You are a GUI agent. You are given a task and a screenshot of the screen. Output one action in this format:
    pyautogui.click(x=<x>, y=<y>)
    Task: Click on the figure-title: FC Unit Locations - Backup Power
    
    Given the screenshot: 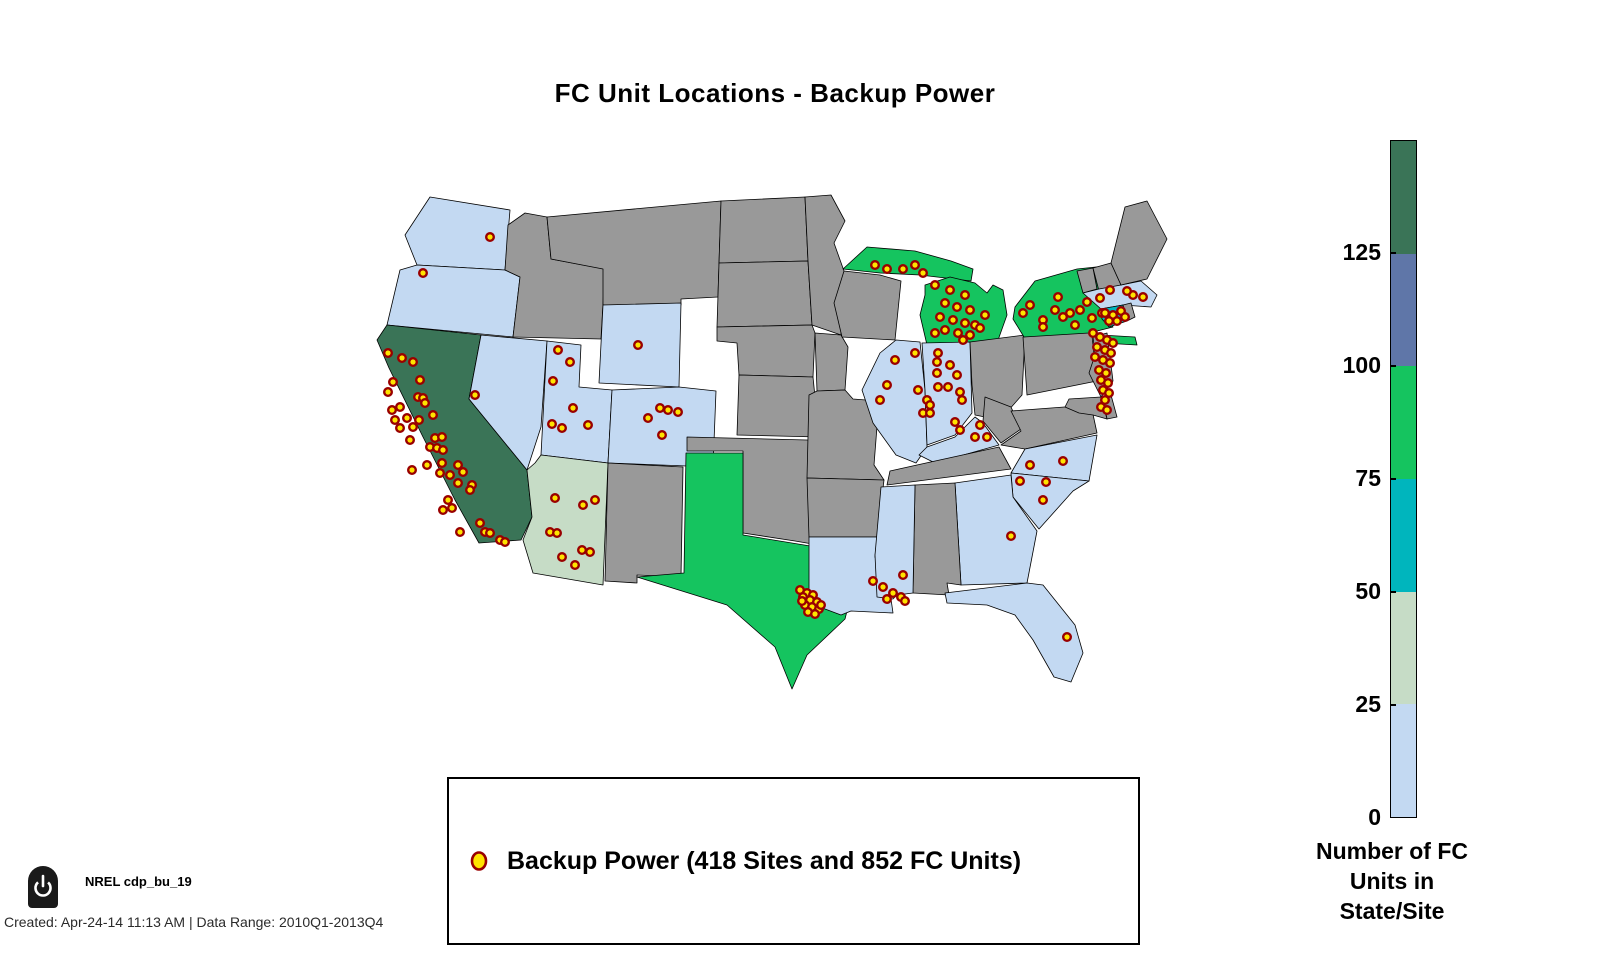 What is the action you would take?
    pyautogui.click(x=775, y=93)
    